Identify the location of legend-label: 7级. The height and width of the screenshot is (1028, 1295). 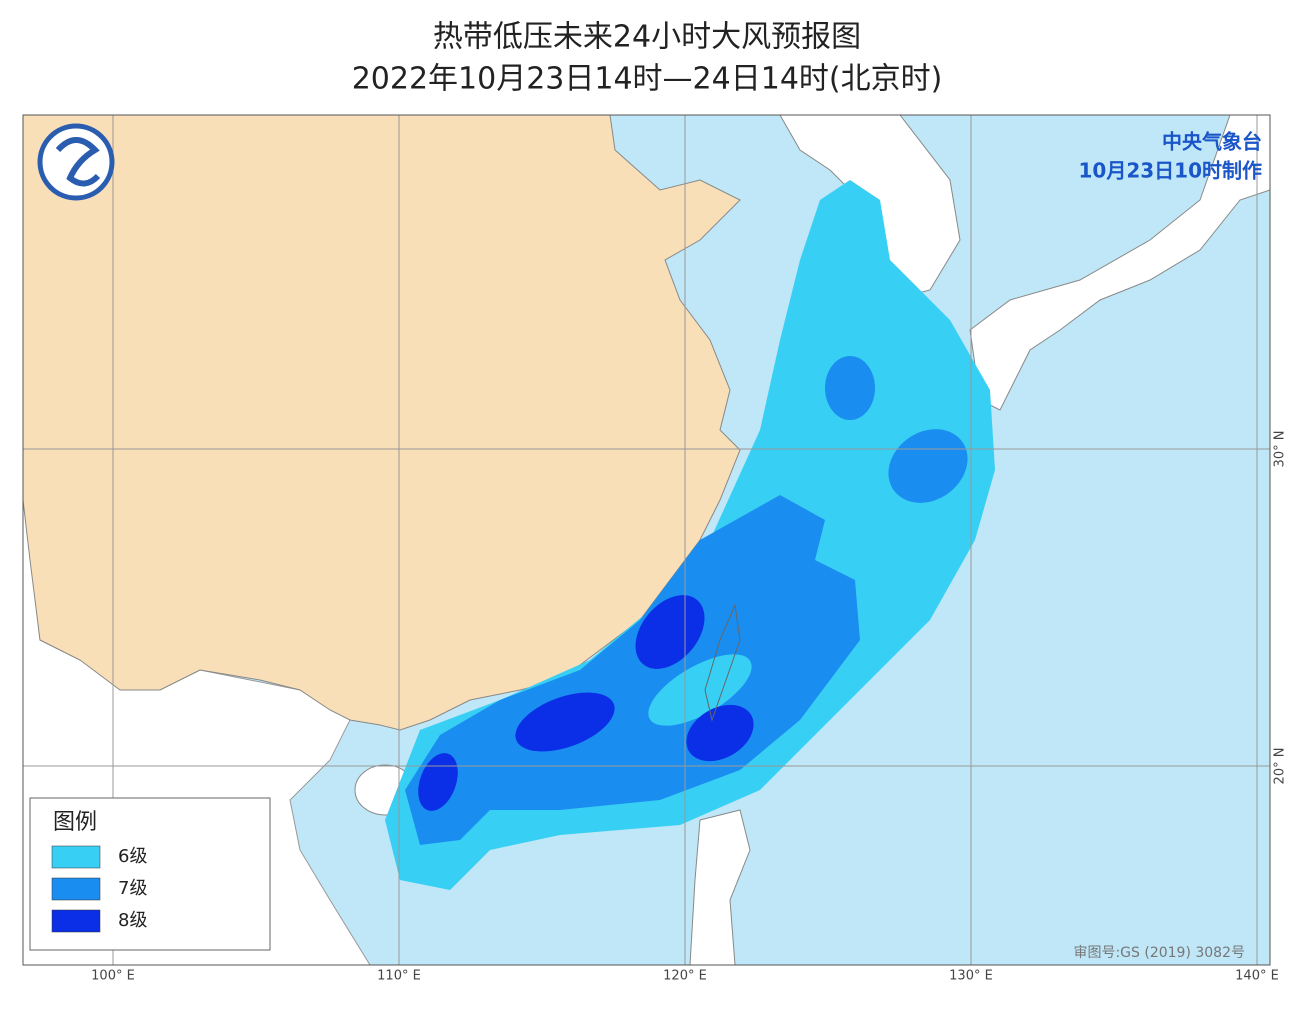
(132, 888).